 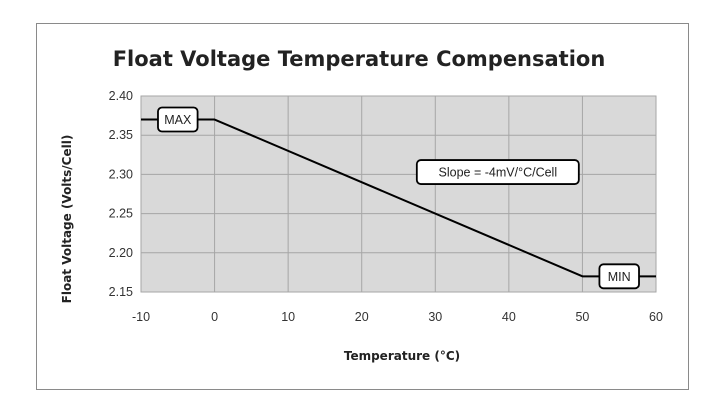 I want to click on annotation-label: Slope = -4mV/°C/Cell, so click(x=498, y=173).